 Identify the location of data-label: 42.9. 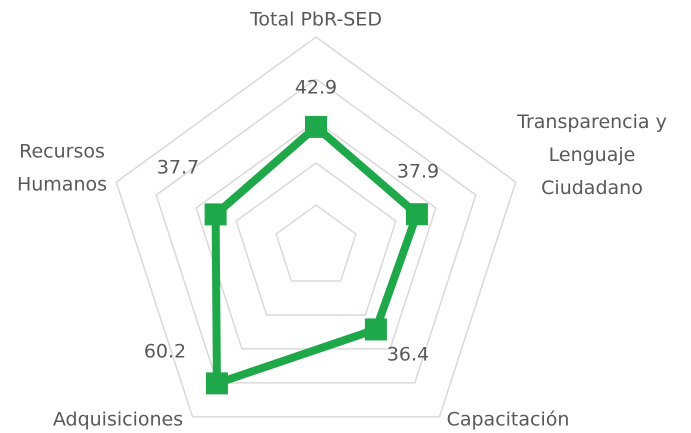
(316, 88).